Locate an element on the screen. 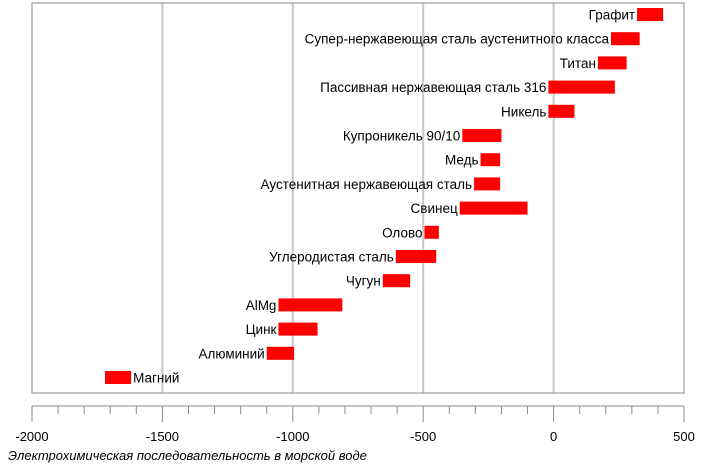 Image resolution: width=702 pixels, height=470 pixels. bar-label-4: Никель is located at coordinates (523, 111).